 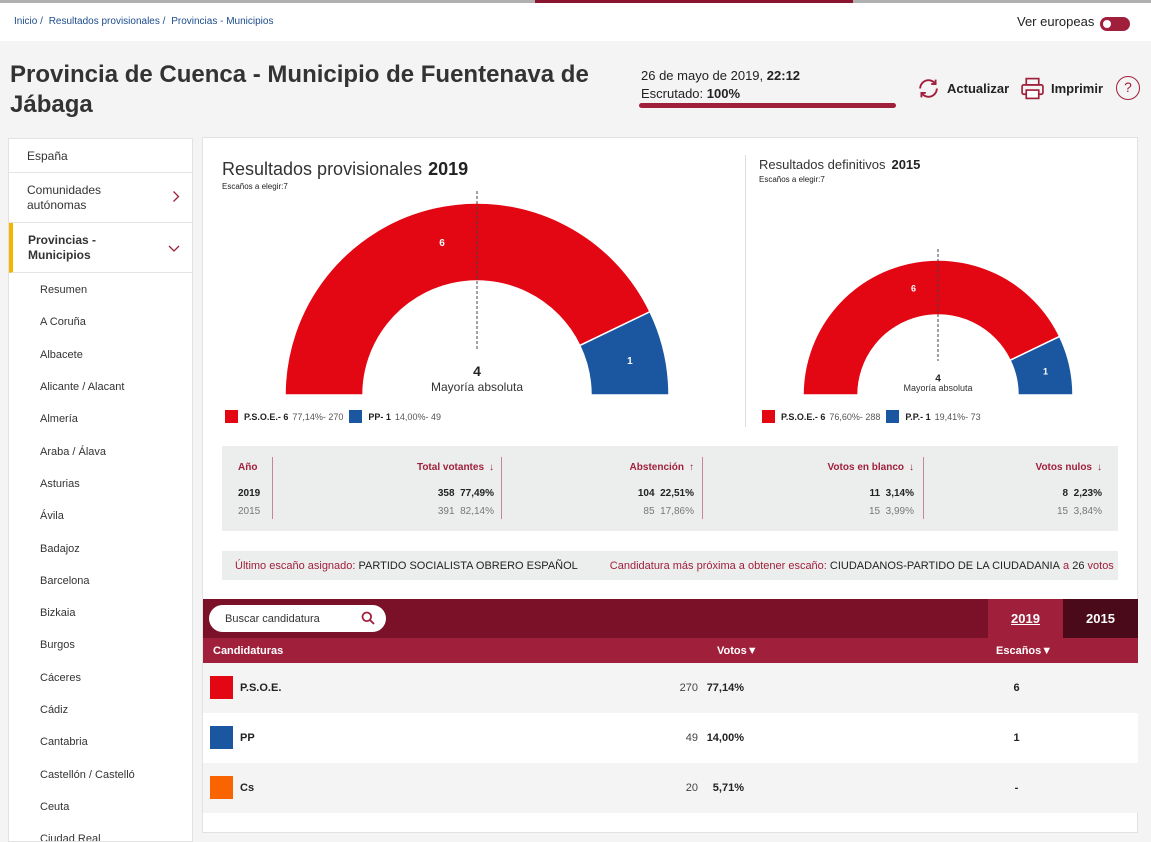 What do you see at coordinates (54, 710) in the screenshot?
I see `sidebar-subitem: Cádiz` at bounding box center [54, 710].